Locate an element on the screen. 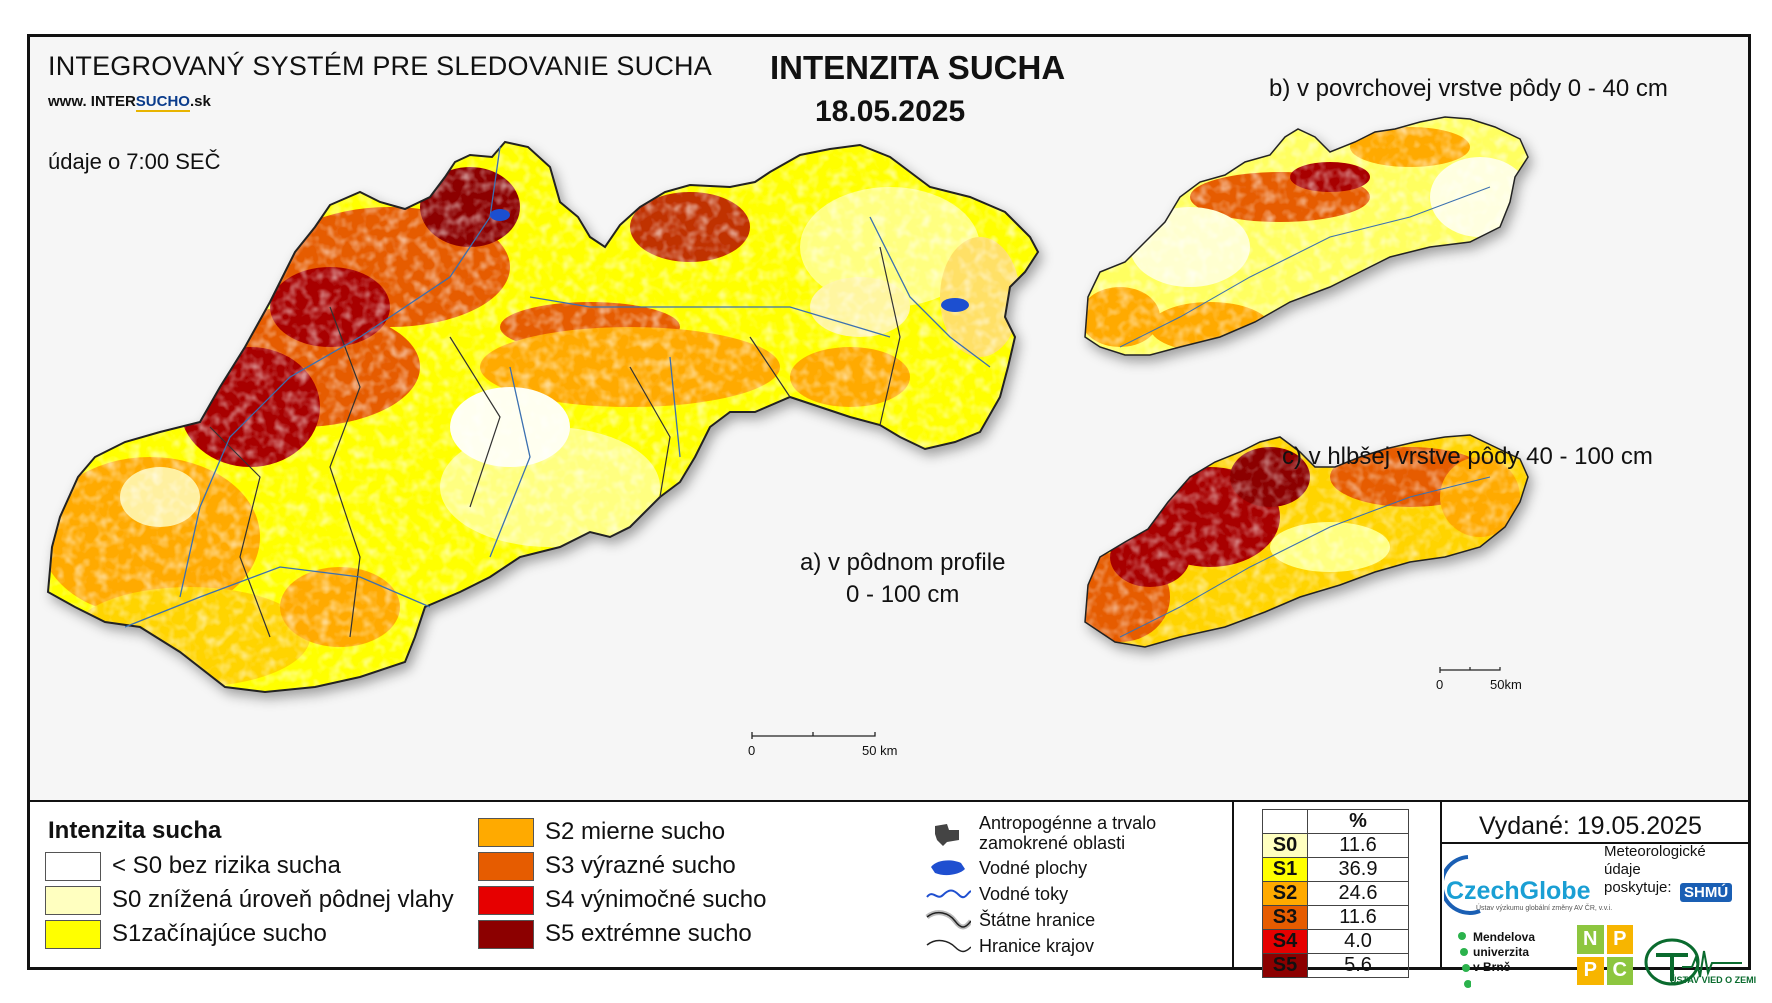 Image resolution: width=1772 pixels, height=1003 pixels. table-row: S0 11.6 is located at coordinates (1335, 845).